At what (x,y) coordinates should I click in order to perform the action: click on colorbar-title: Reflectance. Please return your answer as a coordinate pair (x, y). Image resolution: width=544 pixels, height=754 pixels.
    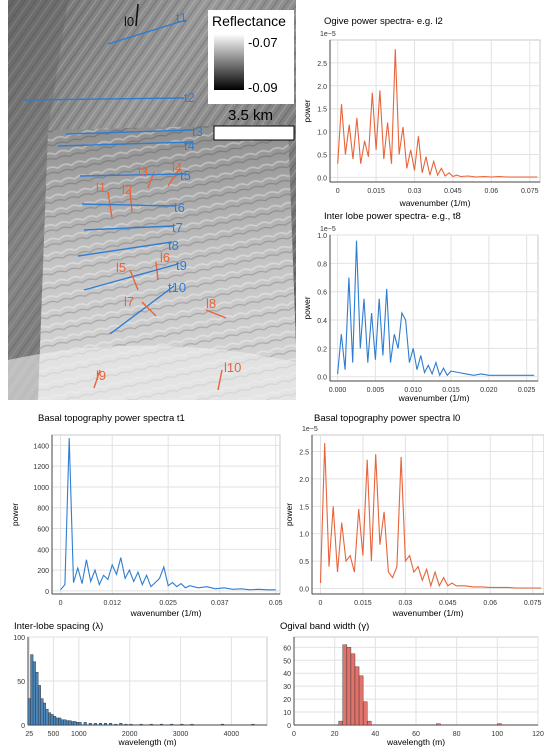
    Looking at the image, I should click on (249, 21).